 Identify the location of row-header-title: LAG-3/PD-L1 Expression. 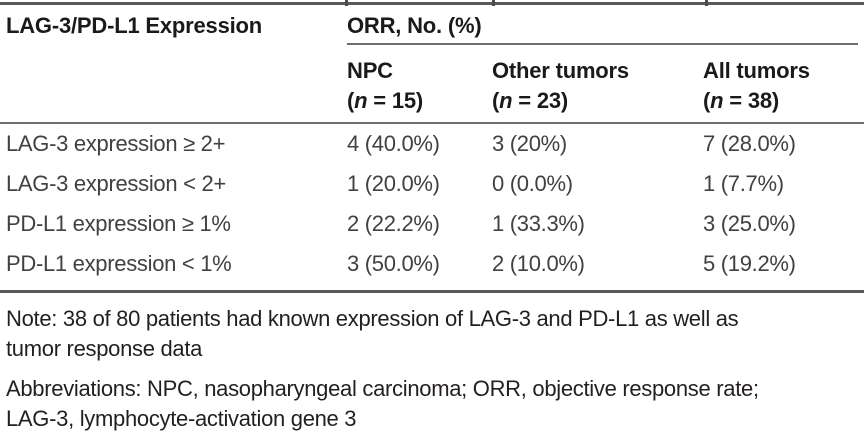
(134, 25).